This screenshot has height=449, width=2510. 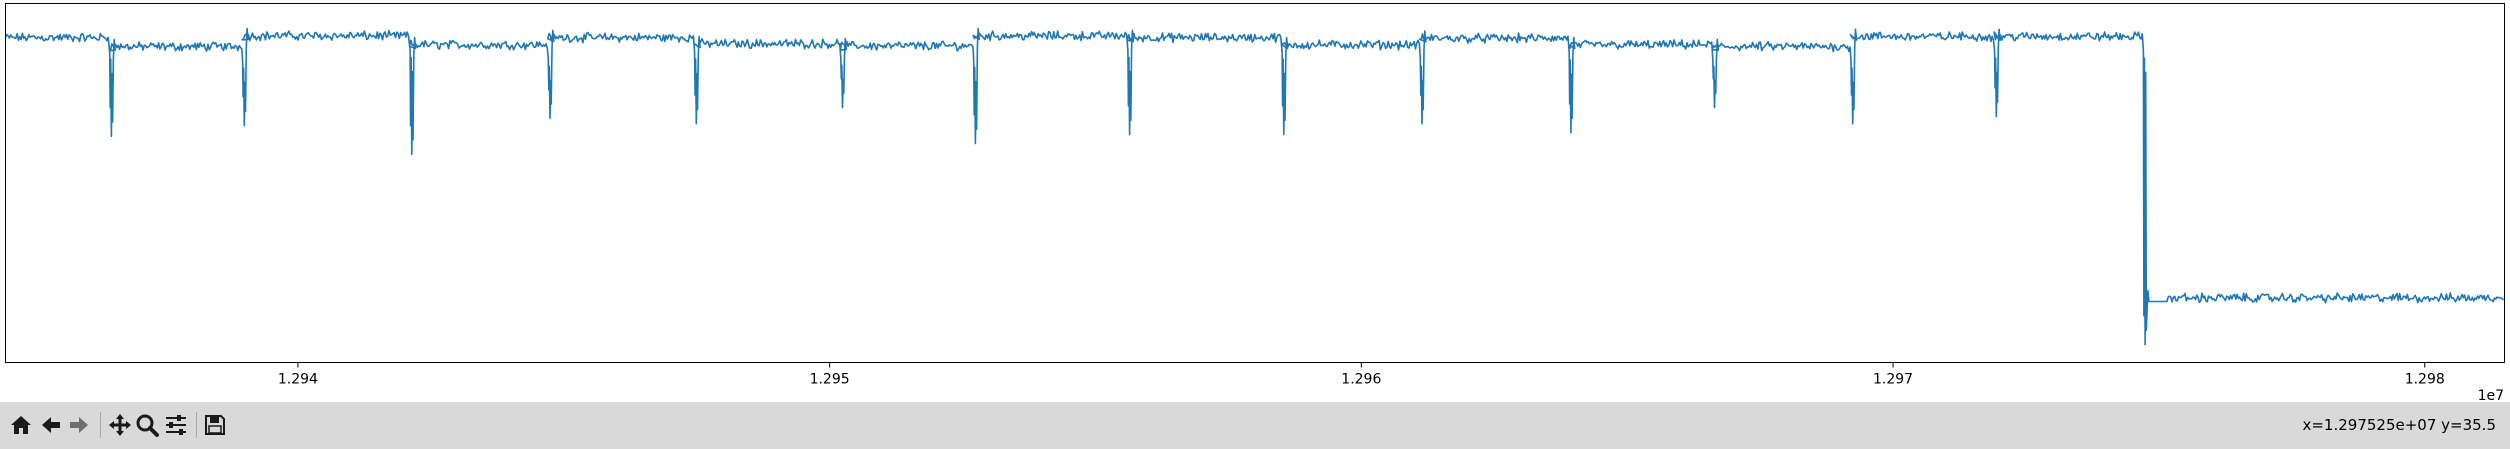 I want to click on move-icon, so click(x=120, y=425).